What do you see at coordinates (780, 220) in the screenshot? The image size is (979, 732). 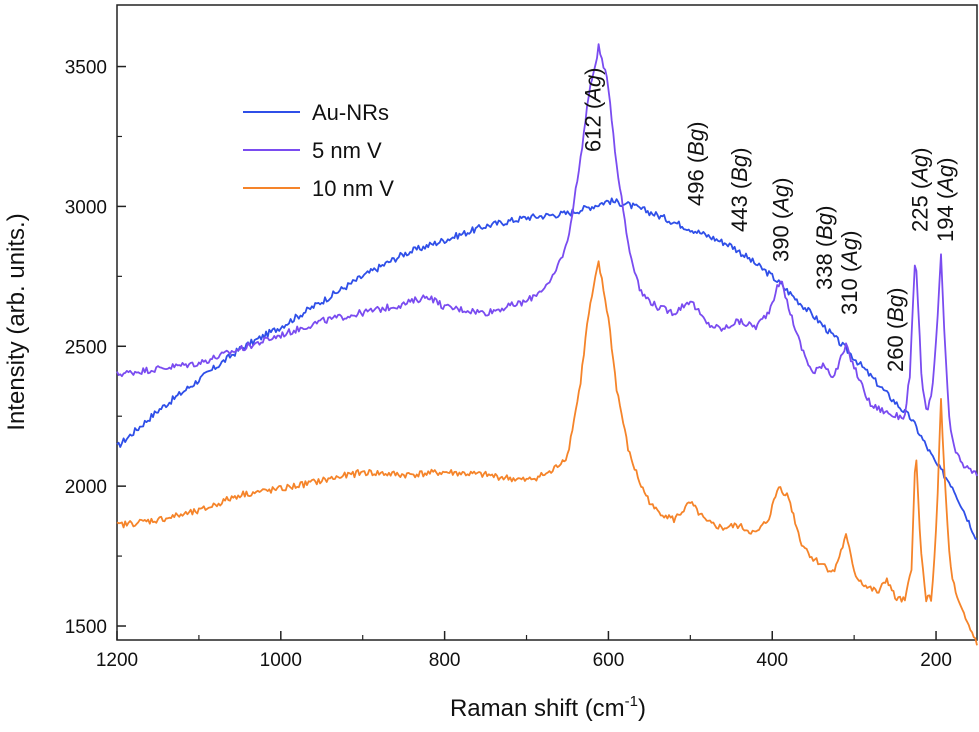 I see `peak-label: 390 (Ag)` at bounding box center [780, 220].